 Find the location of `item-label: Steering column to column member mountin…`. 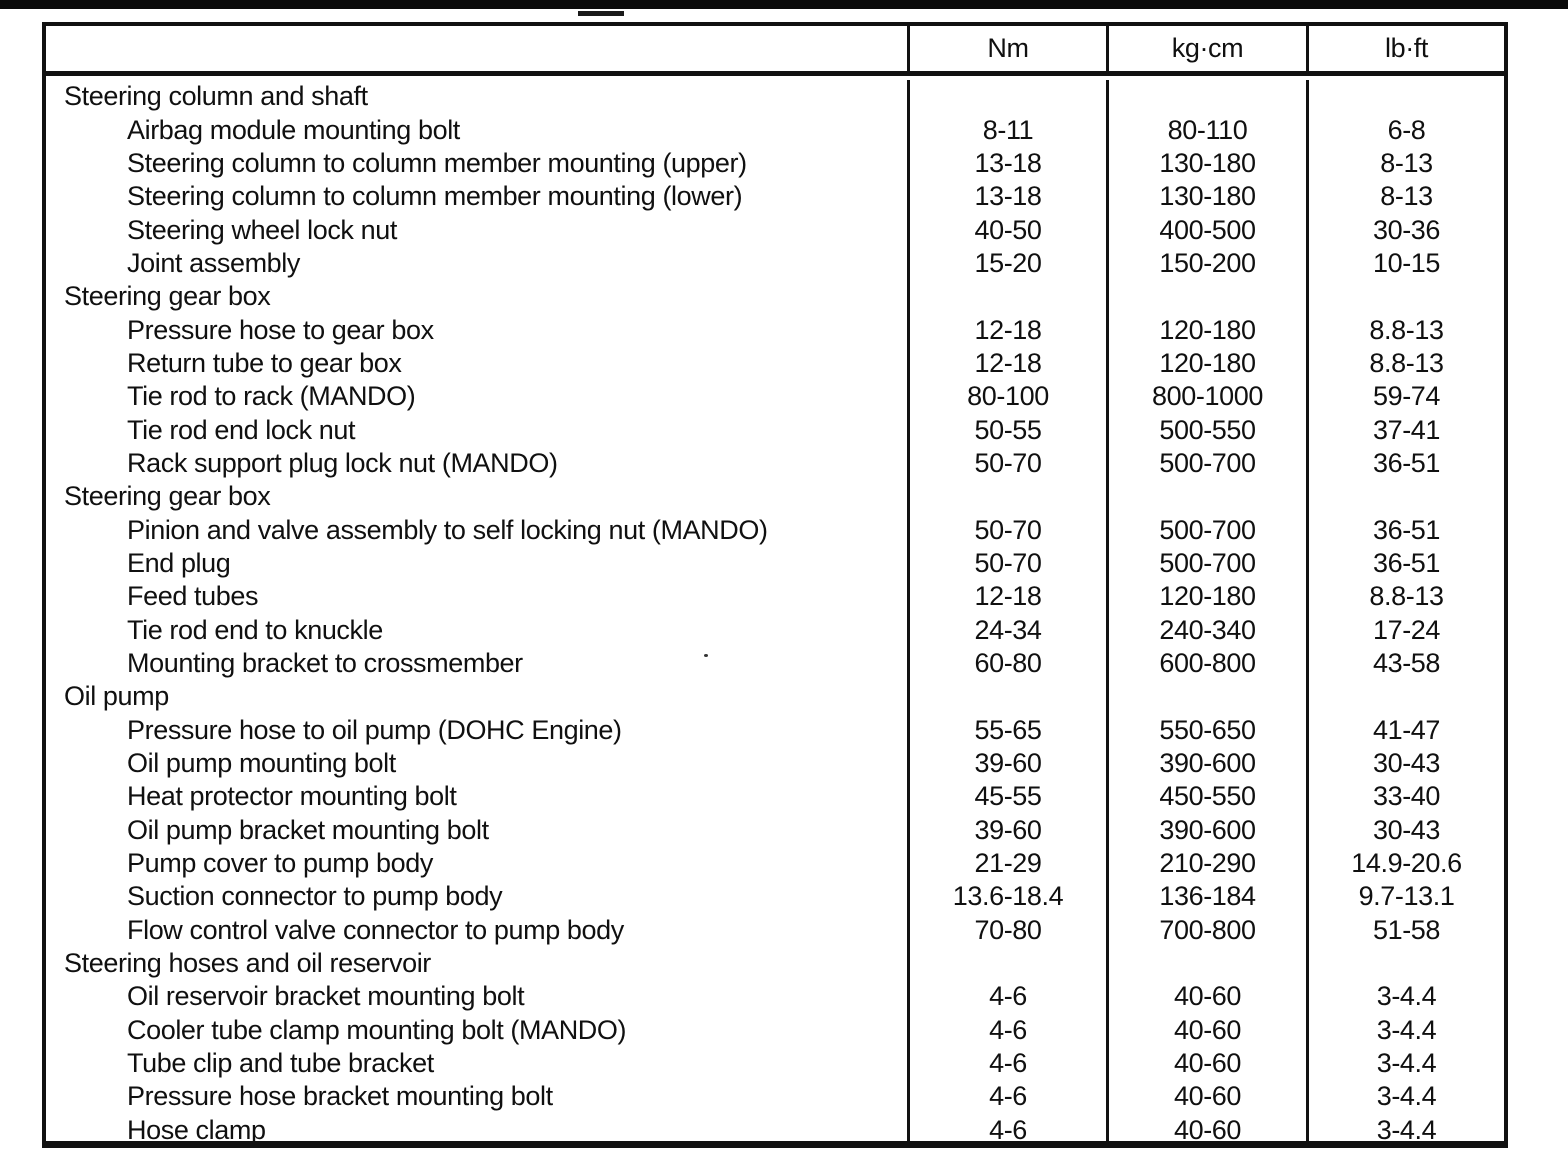

item-label: Steering column to column member mountin… is located at coordinates (435, 196).